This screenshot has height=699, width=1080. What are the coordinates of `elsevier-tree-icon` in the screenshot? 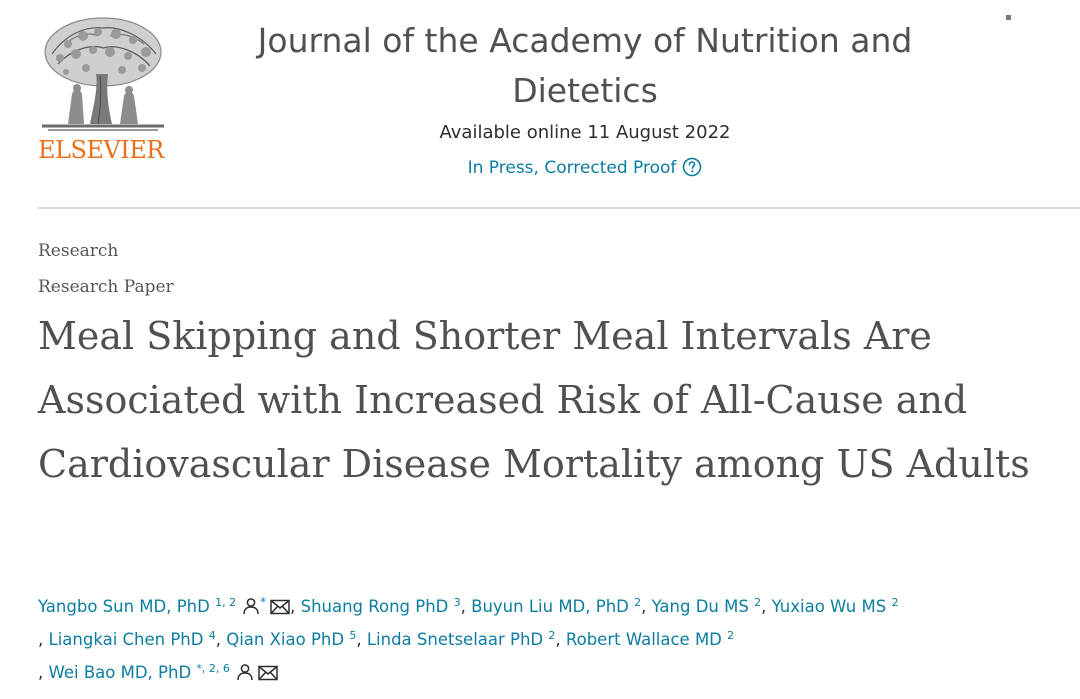 It's located at (103, 74).